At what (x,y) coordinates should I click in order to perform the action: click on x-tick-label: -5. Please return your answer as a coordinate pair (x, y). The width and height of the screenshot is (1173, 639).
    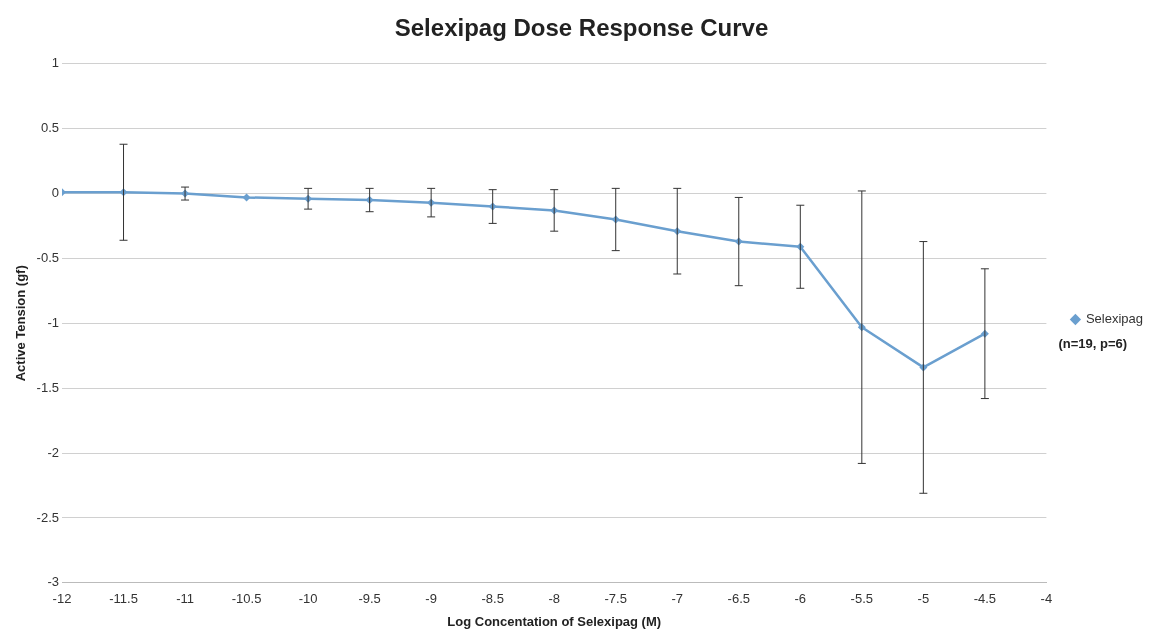
    Looking at the image, I should click on (923, 599).